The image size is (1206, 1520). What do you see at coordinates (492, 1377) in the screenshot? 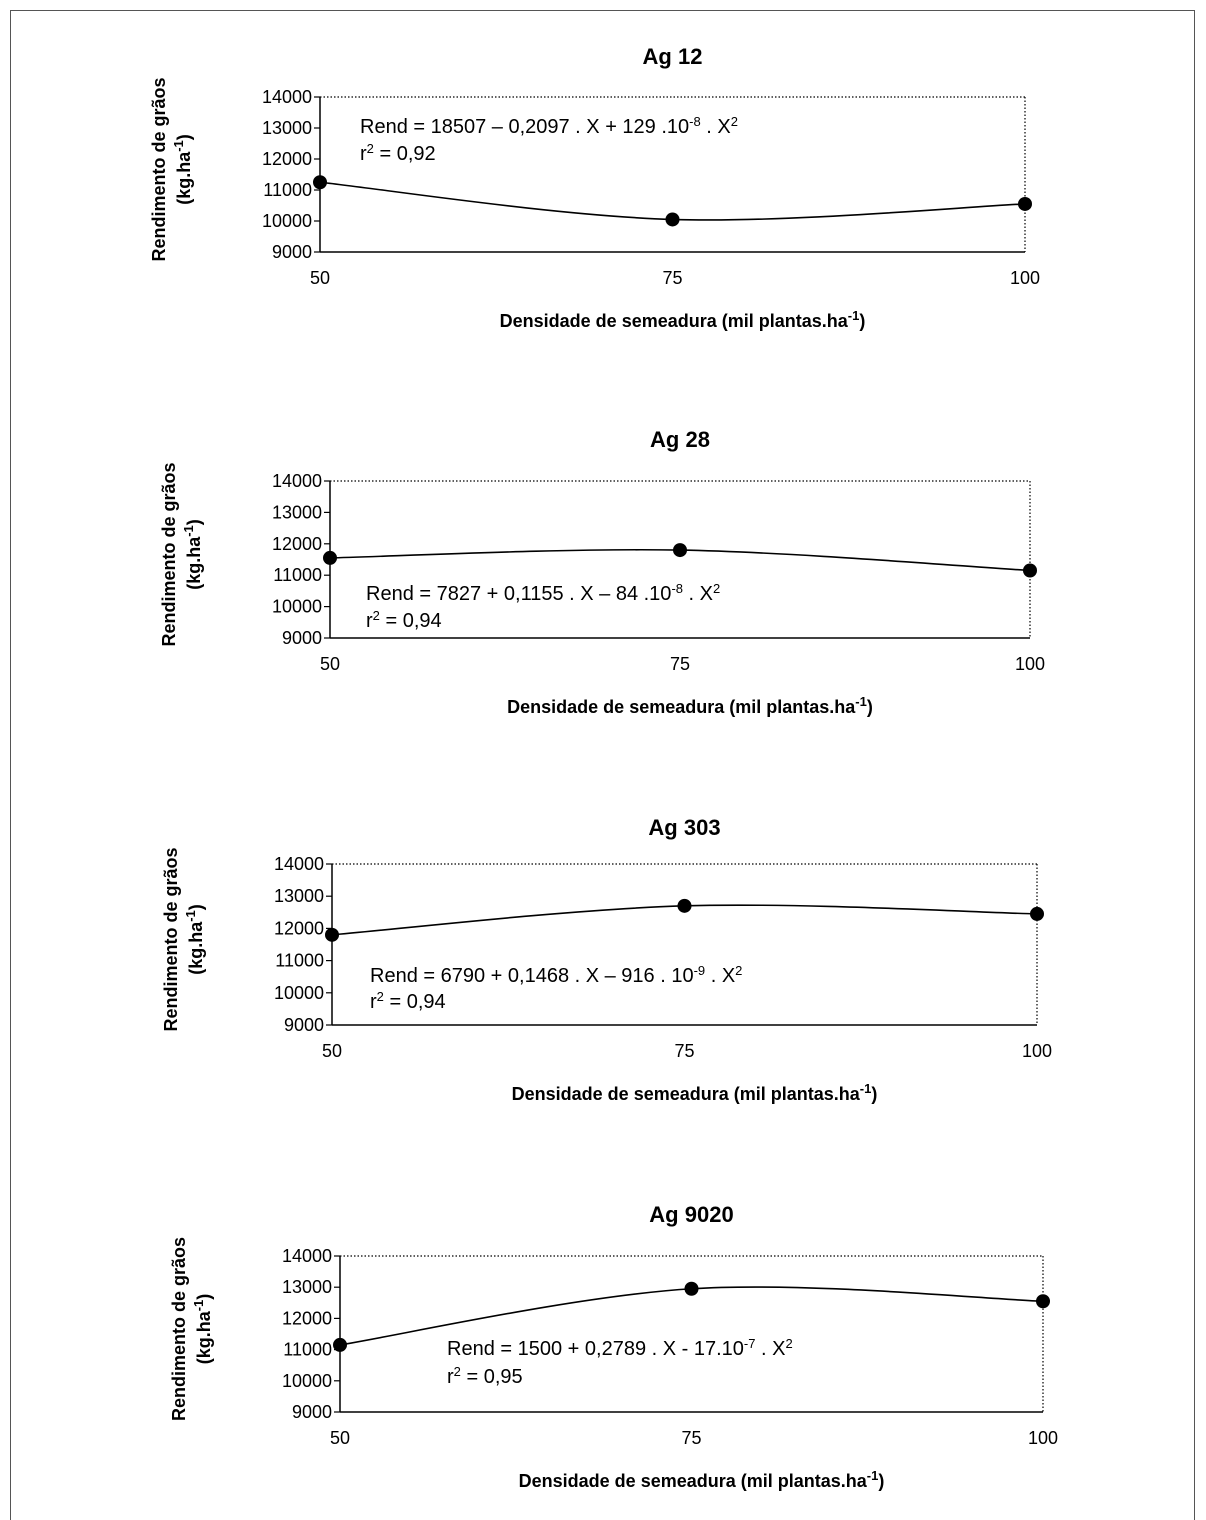
I see `r-value: = 0,95` at bounding box center [492, 1377].